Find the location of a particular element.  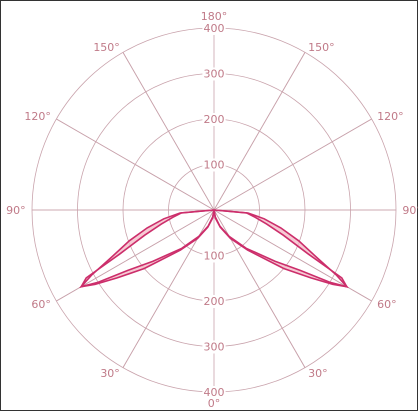

radial-tick-top-300-bg is located at coordinates (214, 74).